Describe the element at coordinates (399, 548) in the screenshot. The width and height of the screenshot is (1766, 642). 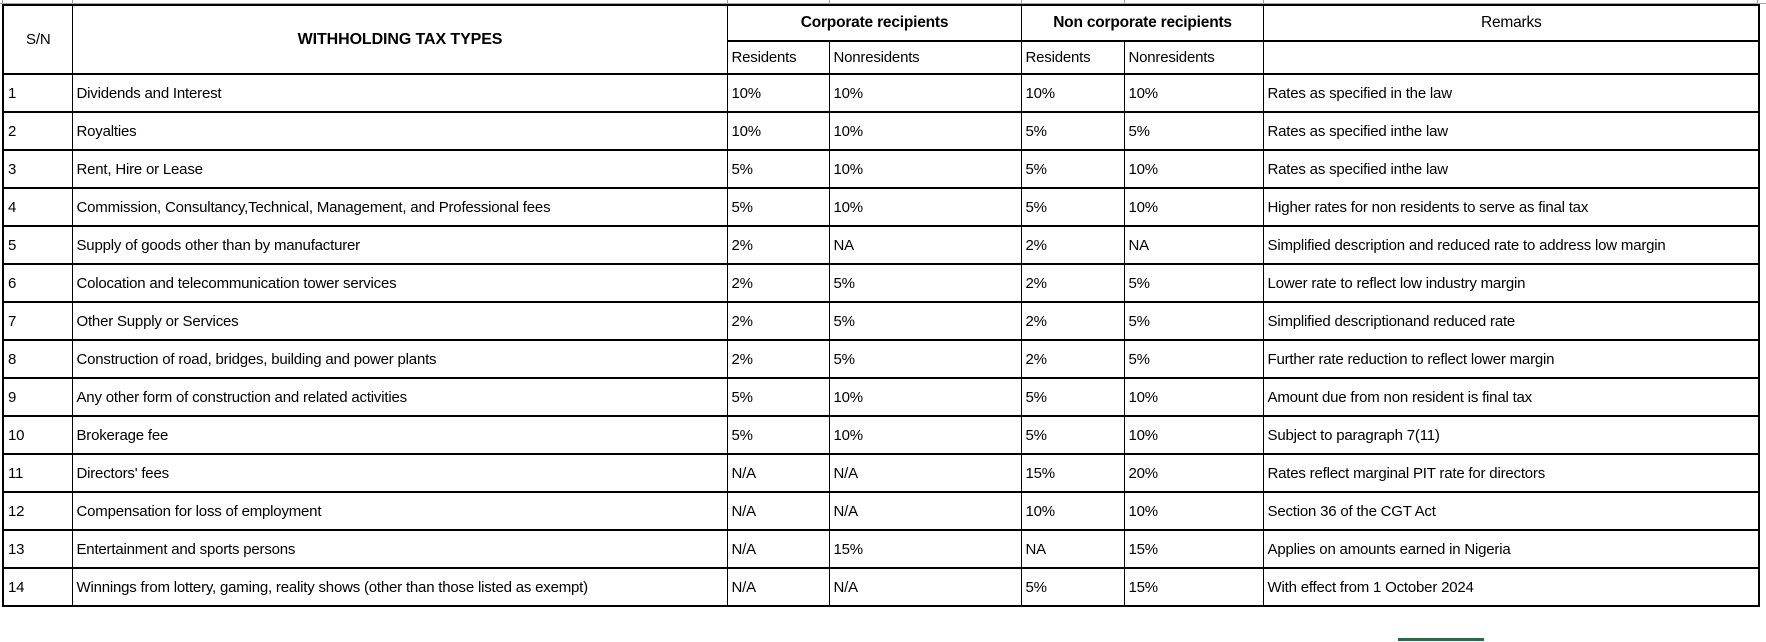
I see `cell-tax-type: Entertainment and sports persons` at that location.